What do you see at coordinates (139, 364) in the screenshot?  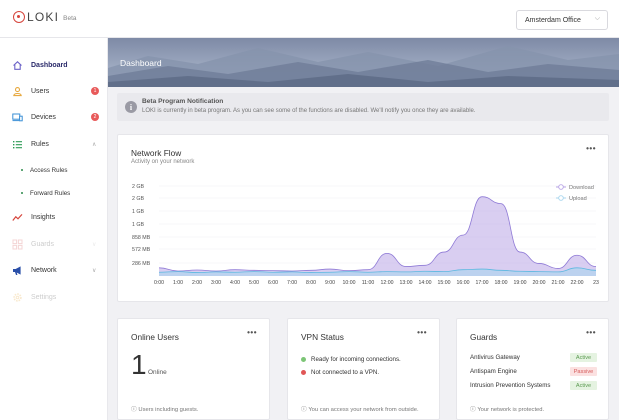 I see `online-users-count: 1` at bounding box center [139, 364].